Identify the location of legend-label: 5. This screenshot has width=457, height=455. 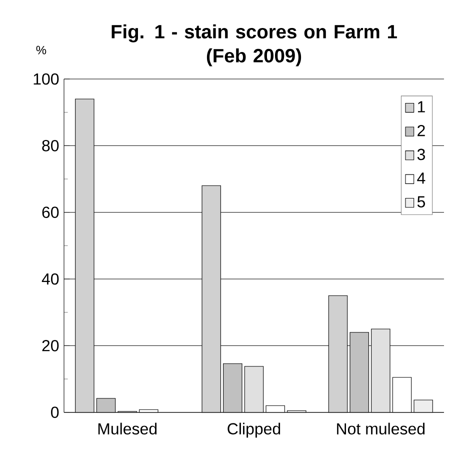
(421, 202).